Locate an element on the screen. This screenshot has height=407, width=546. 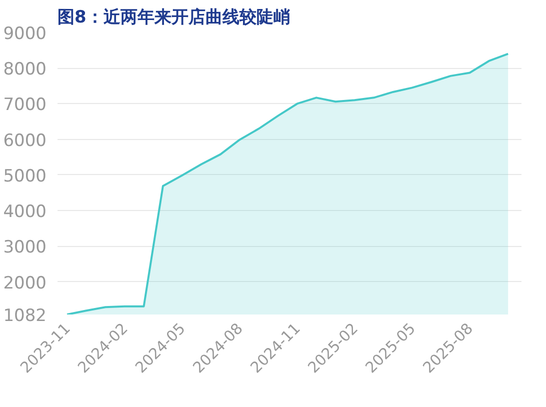
y-tick-label: 7000 is located at coordinates (24, 105).